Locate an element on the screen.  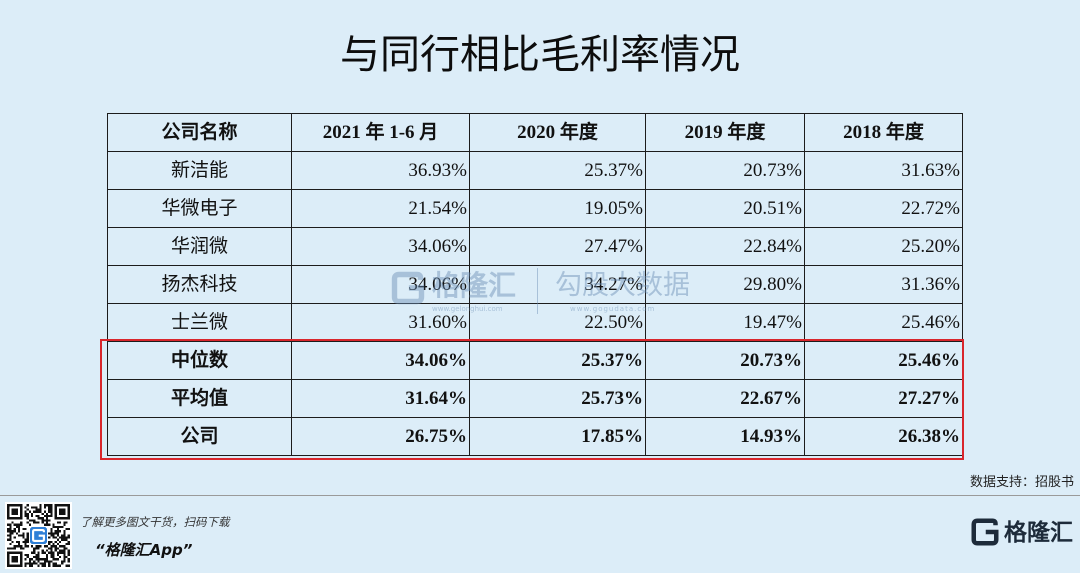
value-cell: 25.20% is located at coordinates (883, 246).